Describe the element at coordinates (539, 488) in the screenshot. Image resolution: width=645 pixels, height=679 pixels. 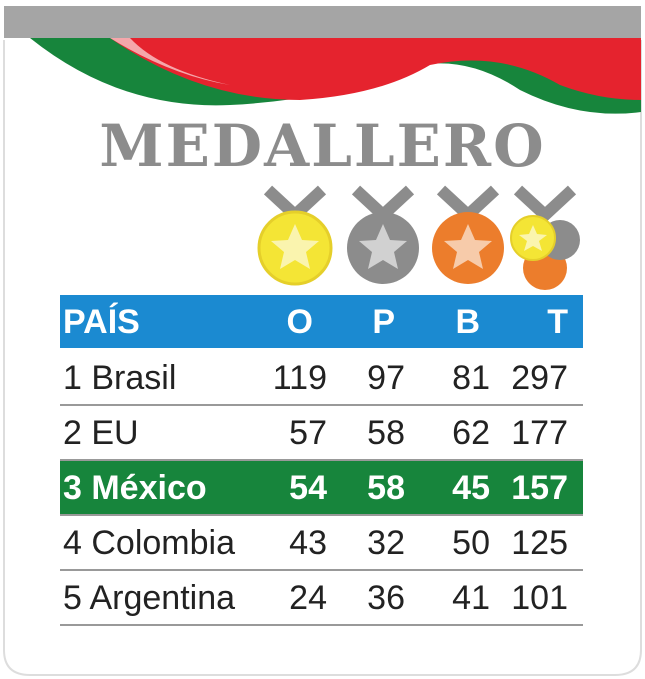
I see `cell: 157` at that location.